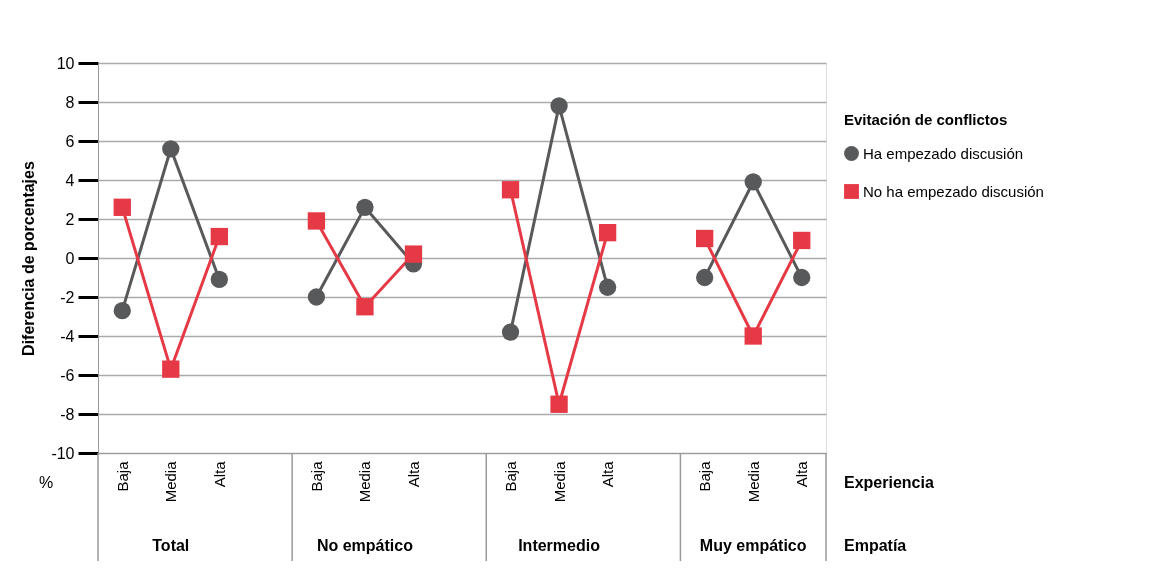 The image size is (1161, 585). Describe the element at coordinates (875, 545) in the screenshot. I see `text: Empatía` at that location.